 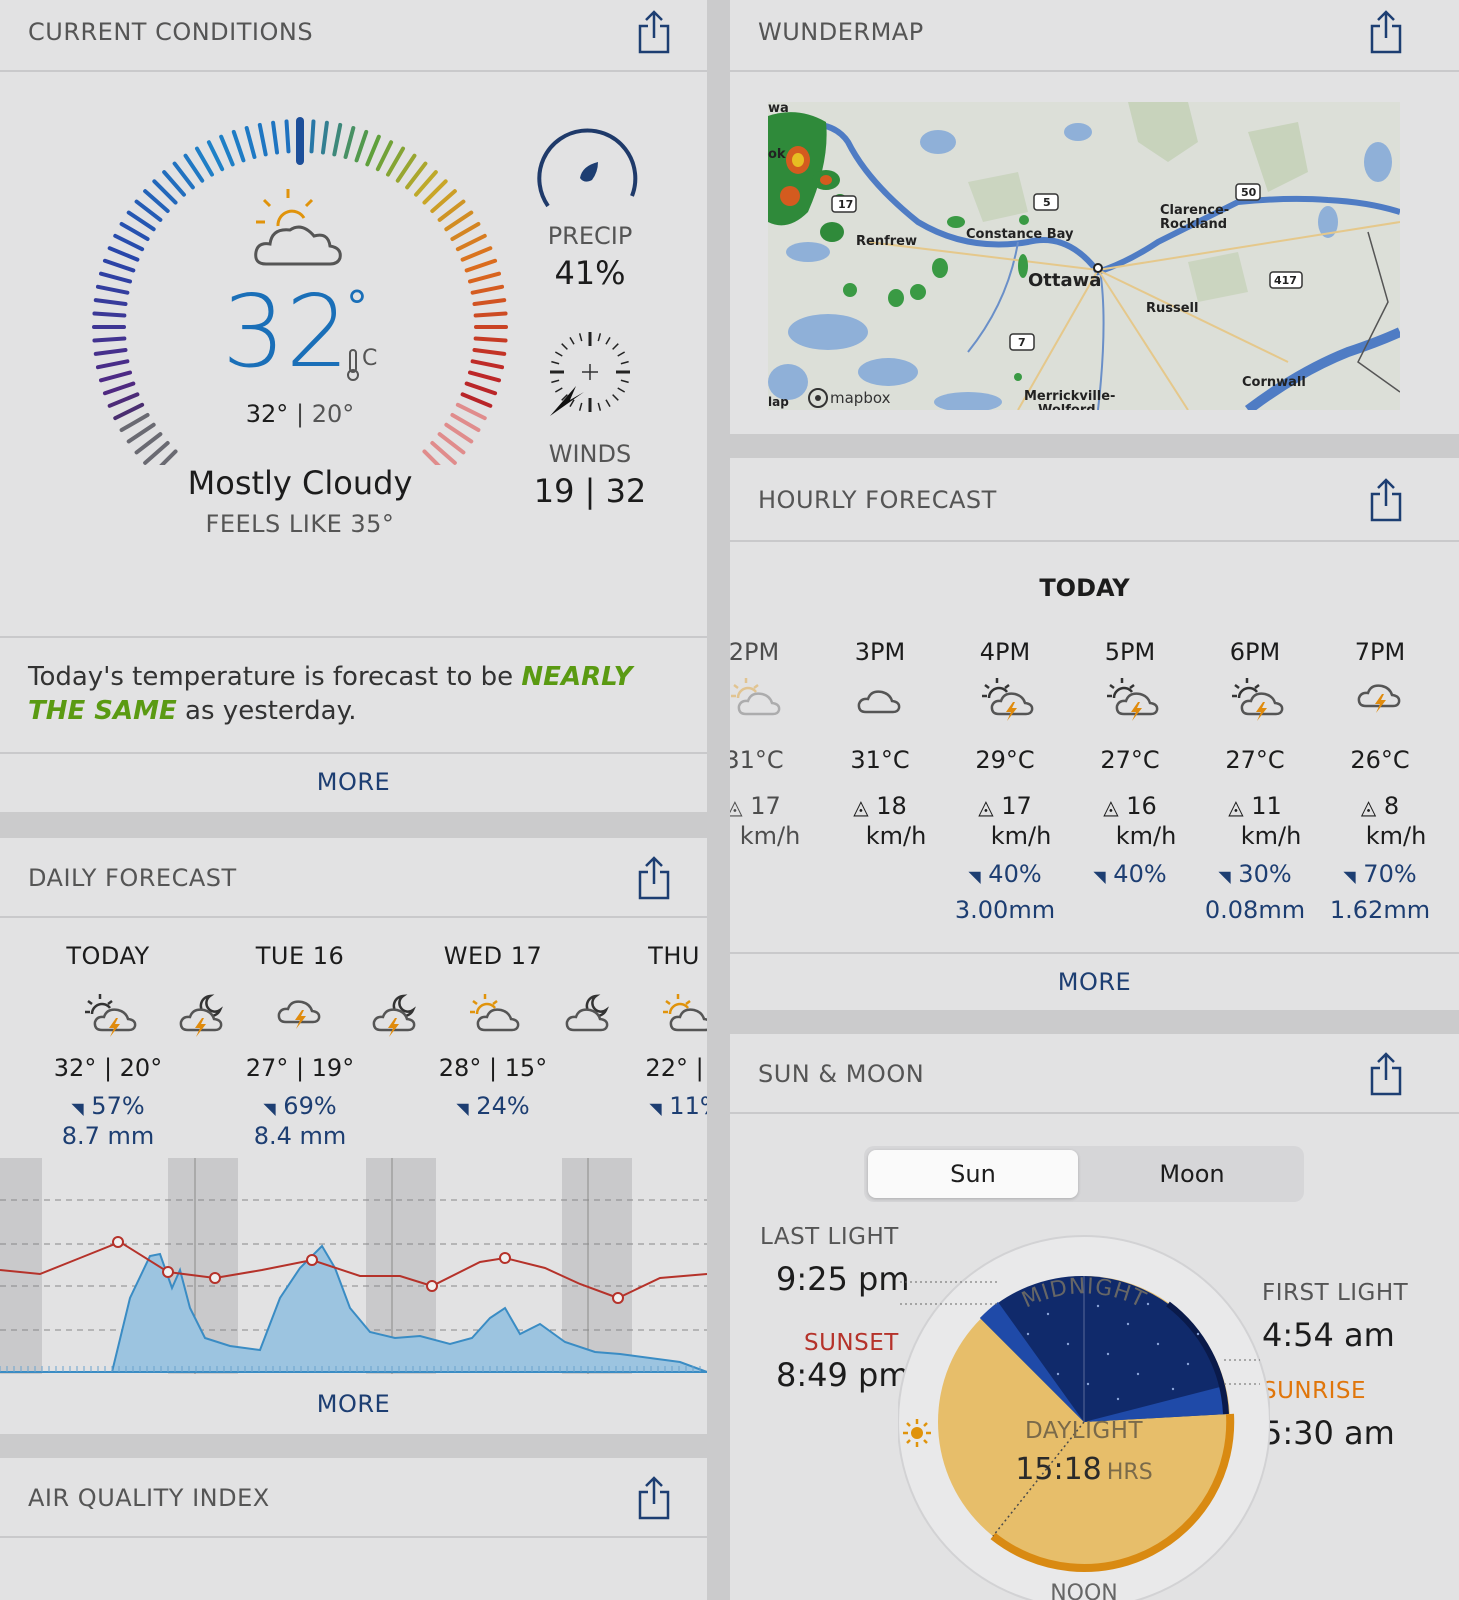 I want to click on divider, so click(x=353, y=753).